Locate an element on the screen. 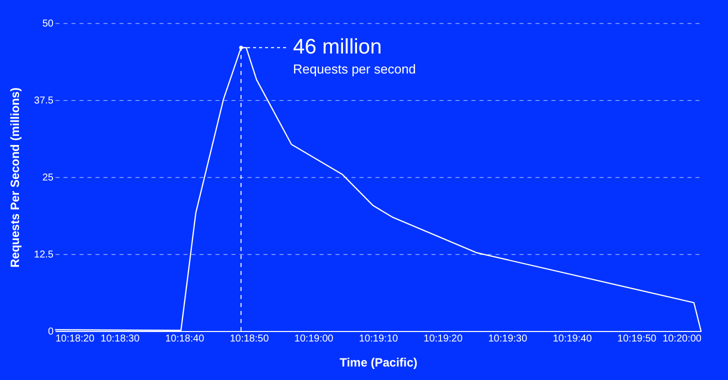 This screenshot has width=728, height=380. x-tick-label: 10:19:30 is located at coordinates (508, 339).